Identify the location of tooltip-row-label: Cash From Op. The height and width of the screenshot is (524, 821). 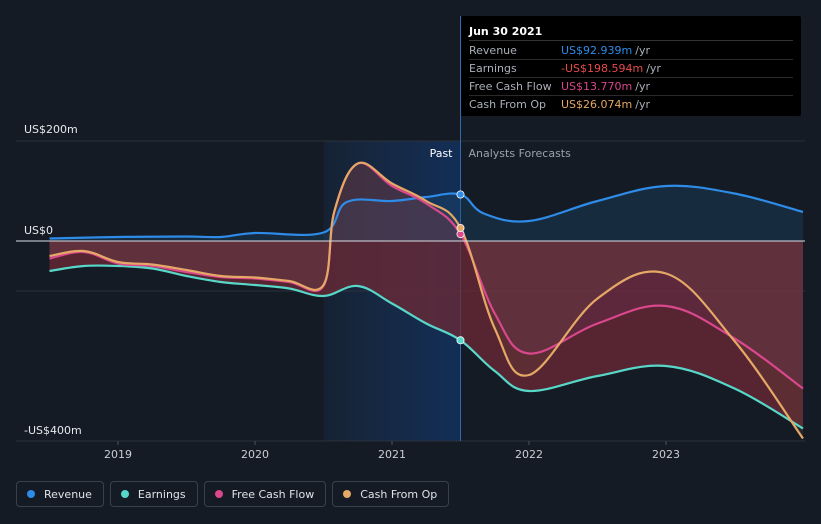
(508, 104).